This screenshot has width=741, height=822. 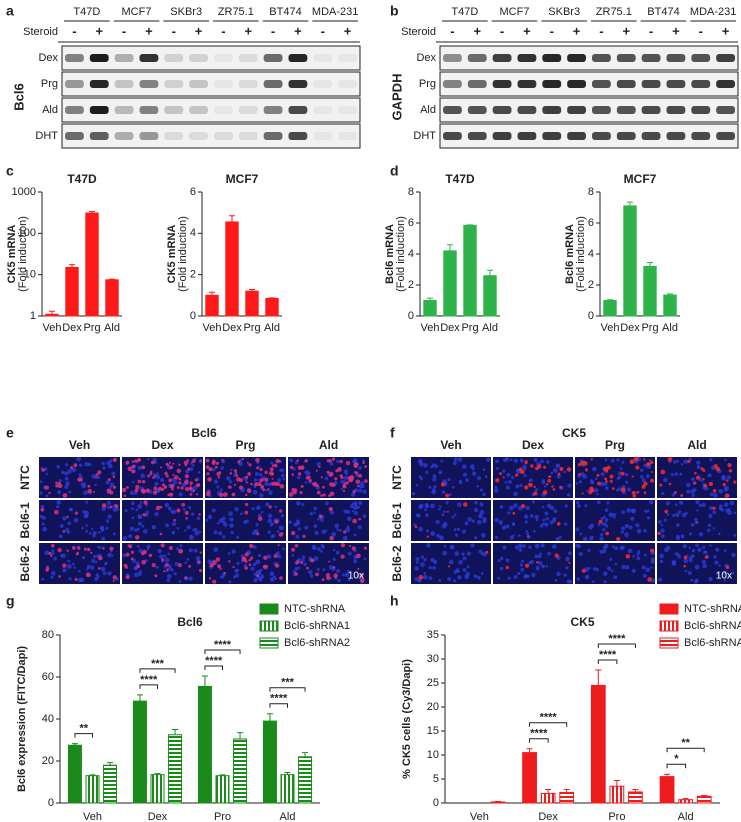 What do you see at coordinates (617, 639) in the screenshot?
I see `significance-label: ****` at bounding box center [617, 639].